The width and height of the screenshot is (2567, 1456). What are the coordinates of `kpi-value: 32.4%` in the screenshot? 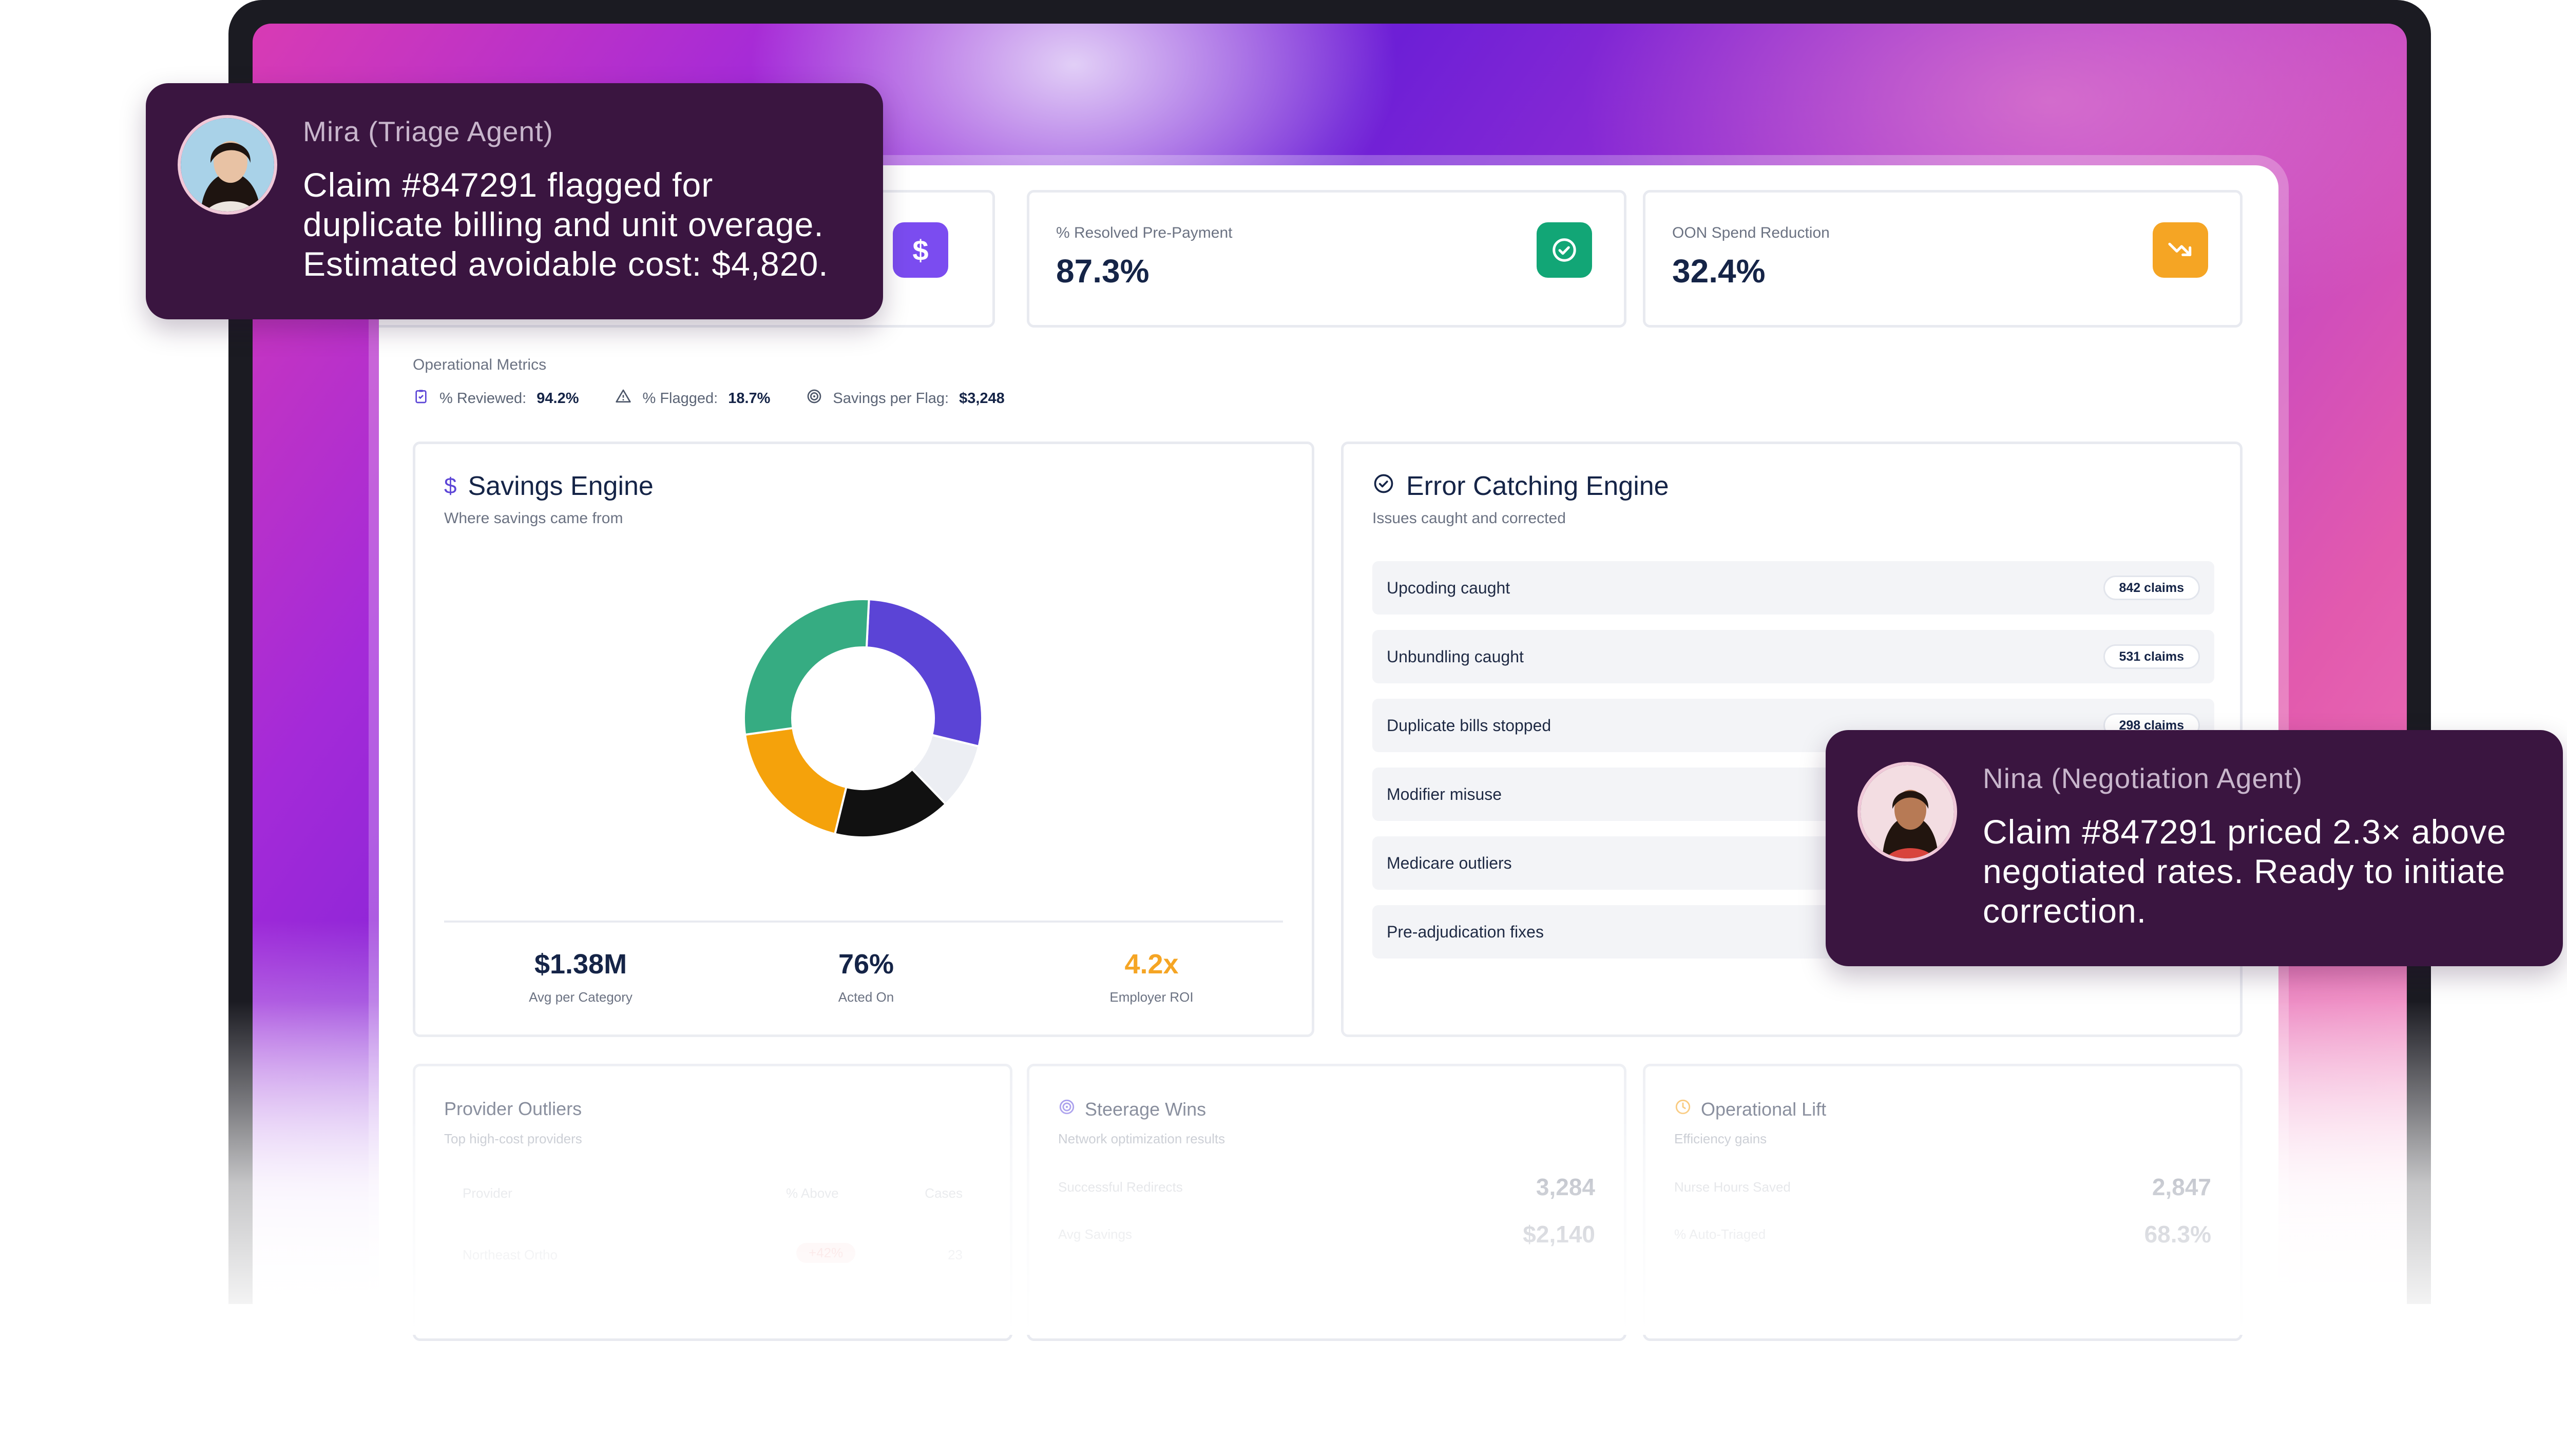 It's located at (1719, 271).